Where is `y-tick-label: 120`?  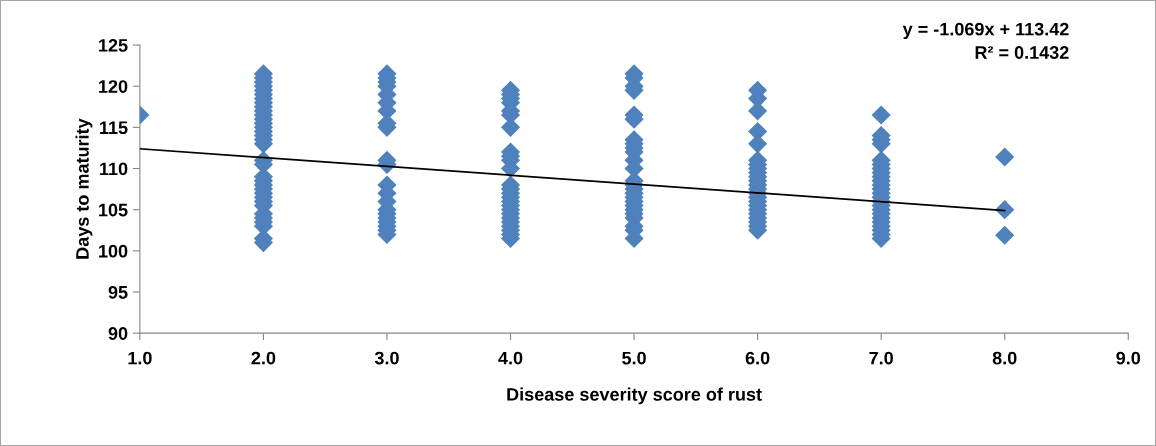
y-tick-label: 120 is located at coordinates (113, 86).